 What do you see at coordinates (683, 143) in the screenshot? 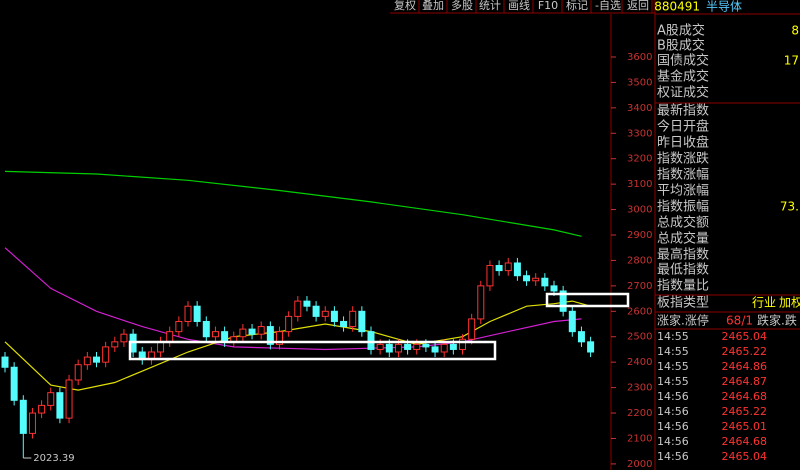
I see `panel-label: 昨日收盘` at bounding box center [683, 143].